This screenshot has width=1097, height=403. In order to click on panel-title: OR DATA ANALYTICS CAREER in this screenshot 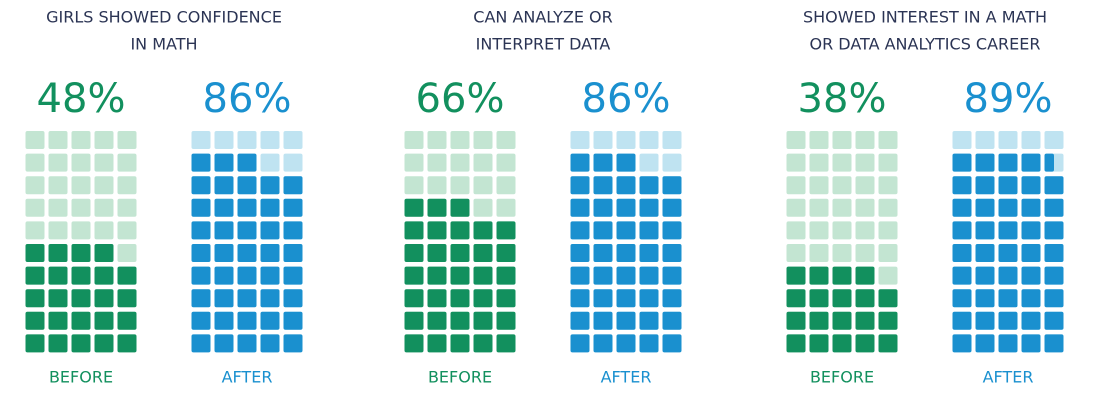, I will do `click(925, 44)`.